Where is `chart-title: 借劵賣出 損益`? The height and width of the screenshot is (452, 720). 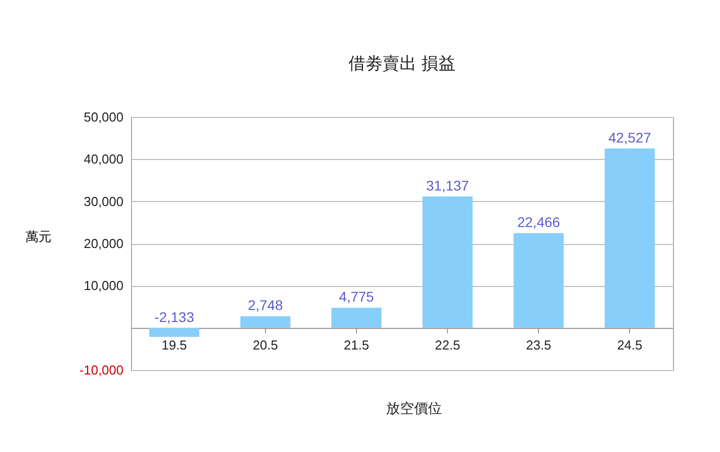 chart-title: 借劵賣出 損益 is located at coordinates (402, 63).